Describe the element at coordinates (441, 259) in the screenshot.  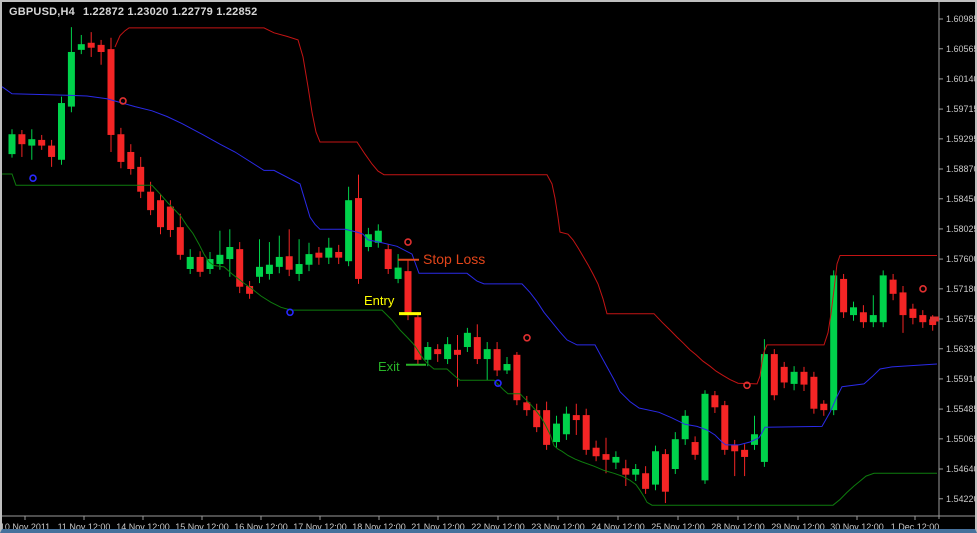
I see `stop-loss-annotation: Stop Loss` at that location.